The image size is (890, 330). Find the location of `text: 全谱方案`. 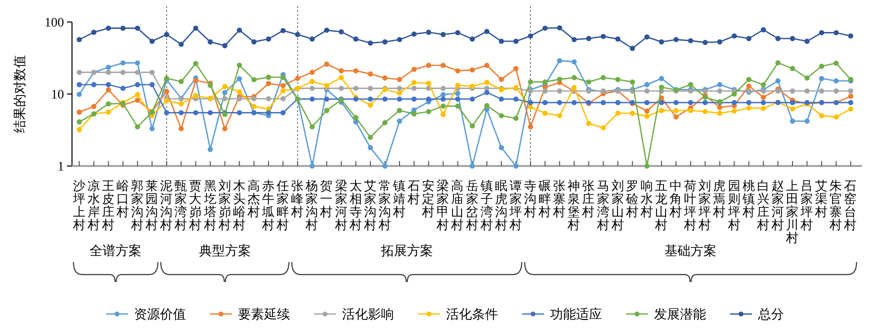

text: 全谱方案 is located at coordinates (116, 250).